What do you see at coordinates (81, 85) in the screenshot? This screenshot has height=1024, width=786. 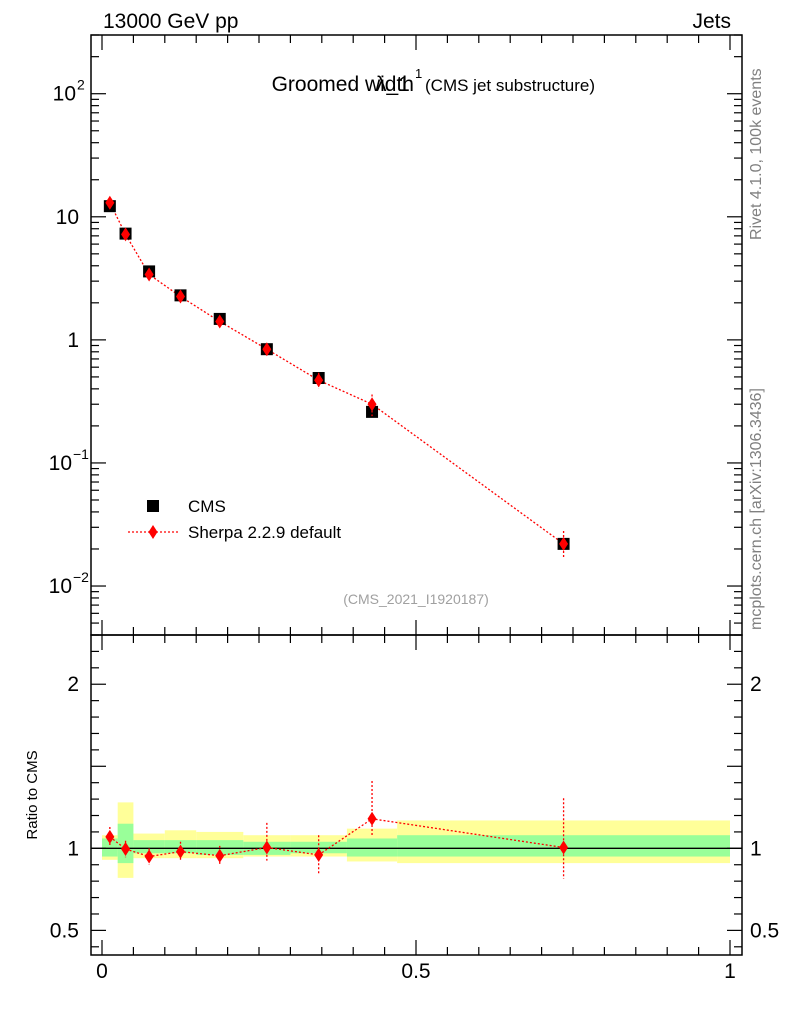 I see `y-tick-label-exponent: 2` at bounding box center [81, 85].